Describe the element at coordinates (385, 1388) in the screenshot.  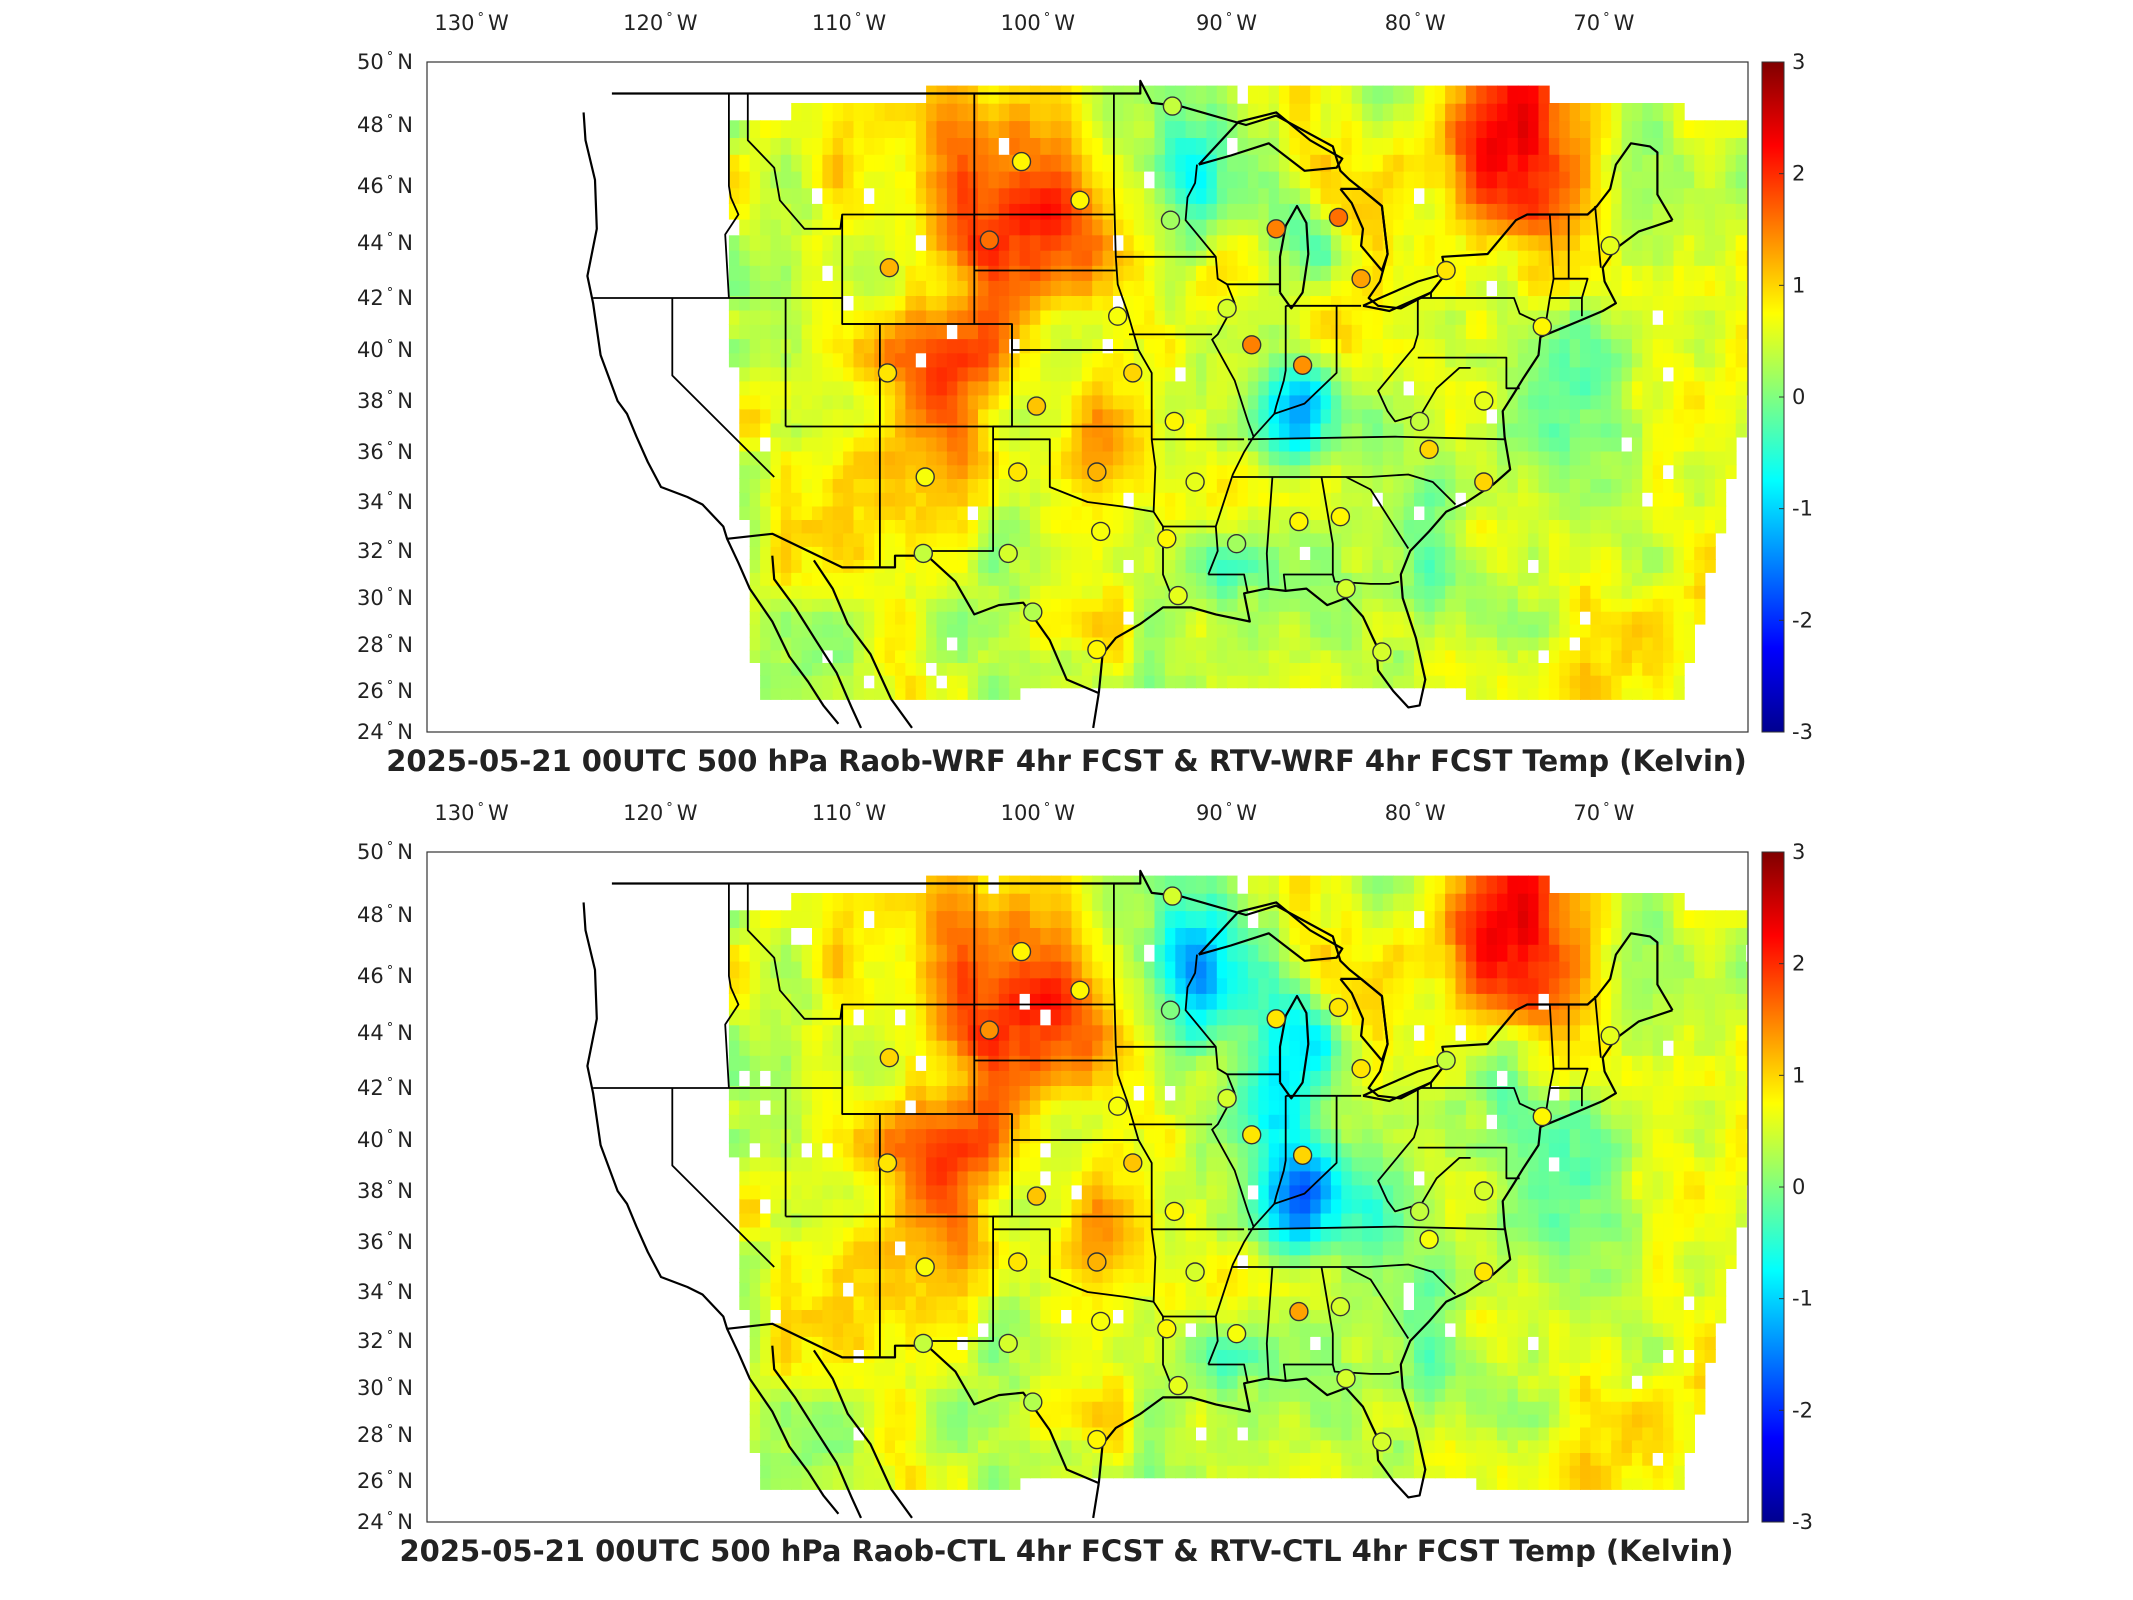
I see `lat-tick-label: 30 ° N` at that location.